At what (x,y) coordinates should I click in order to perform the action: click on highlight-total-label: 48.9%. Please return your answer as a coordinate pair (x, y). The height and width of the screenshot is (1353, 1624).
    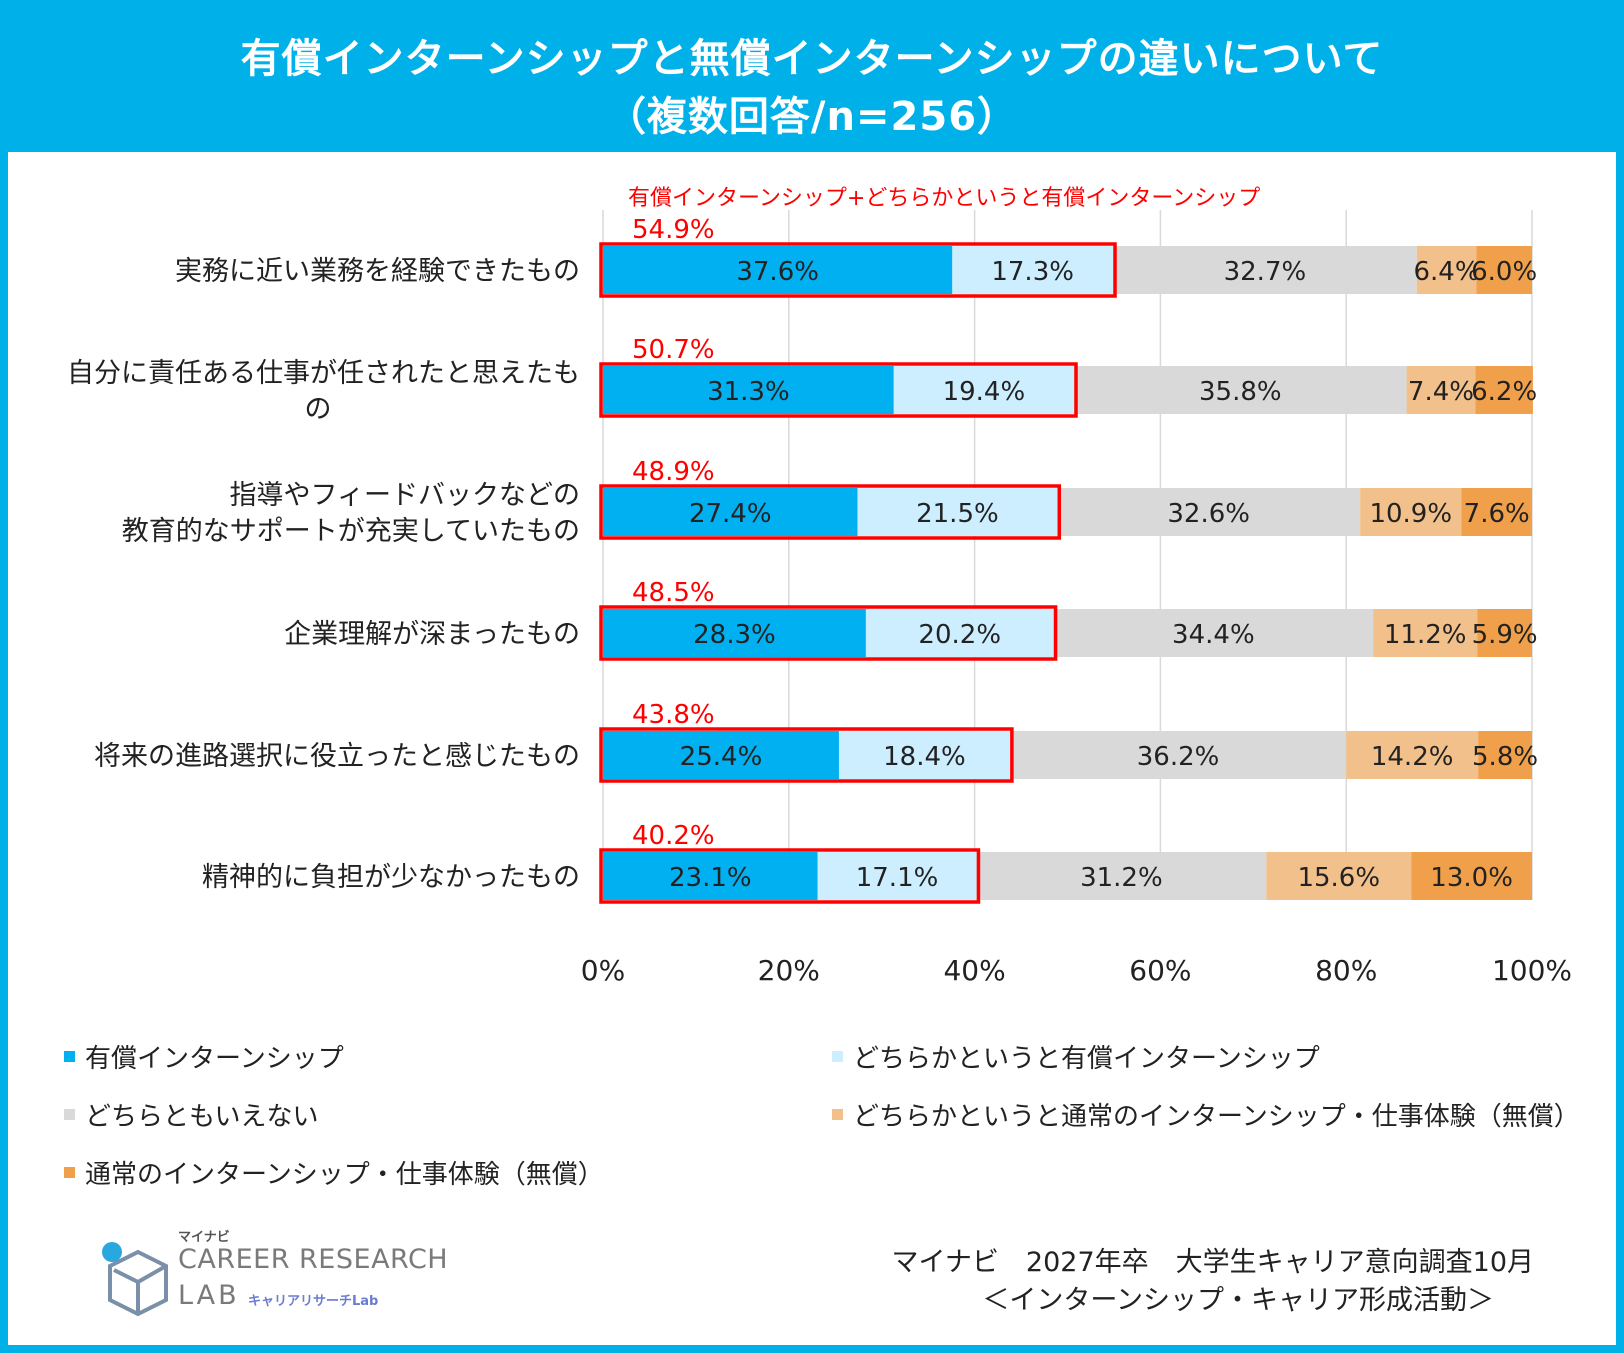
    Looking at the image, I should click on (673, 472).